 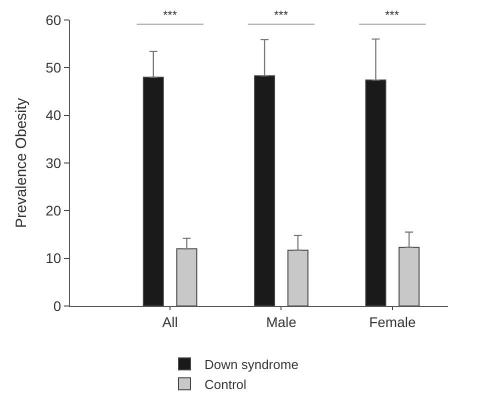 What do you see at coordinates (54, 115) in the screenshot?
I see `y-tick-label: 40` at bounding box center [54, 115].